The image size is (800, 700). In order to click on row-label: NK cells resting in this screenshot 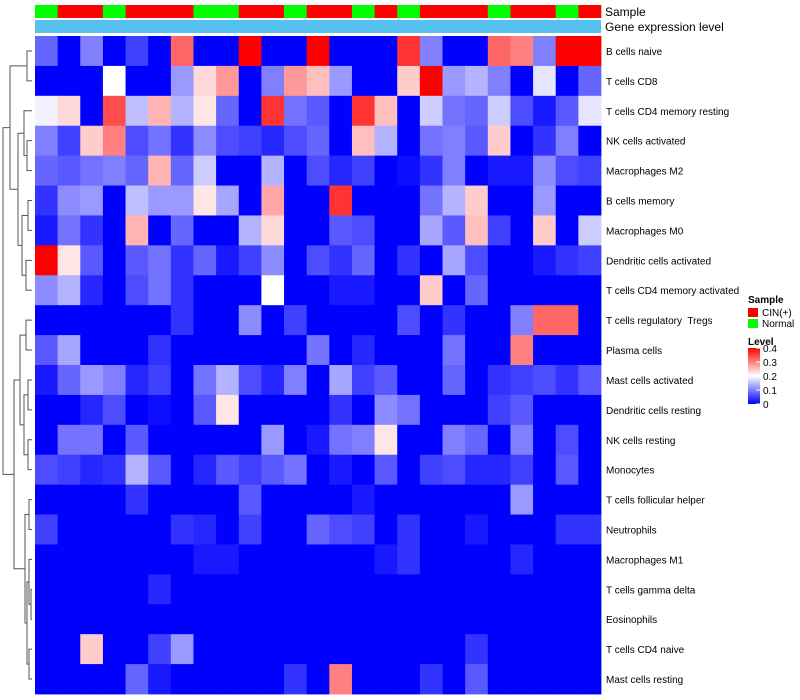, I will do `click(640, 441)`.